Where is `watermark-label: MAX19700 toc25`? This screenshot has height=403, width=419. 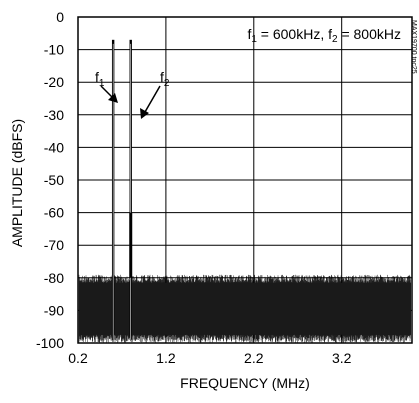
watermark-label: MAX19700 toc25 is located at coordinates (413, 47).